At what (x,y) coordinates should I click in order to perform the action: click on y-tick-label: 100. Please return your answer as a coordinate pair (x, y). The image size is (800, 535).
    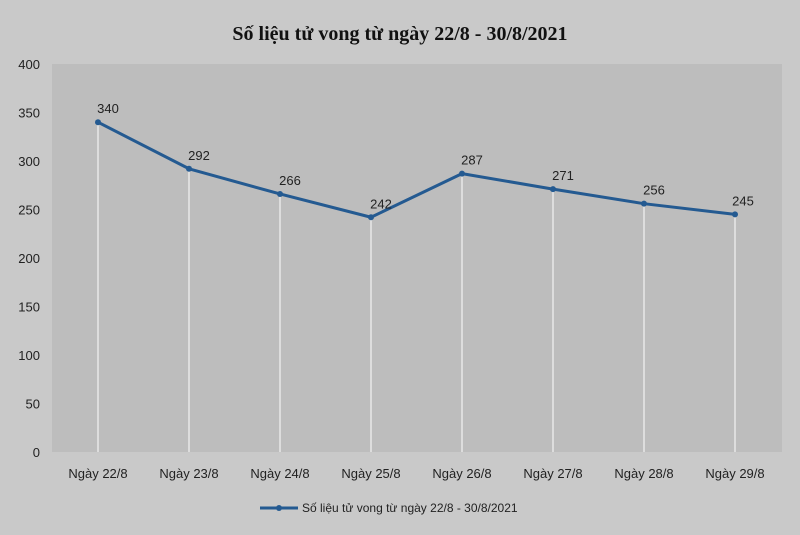
    Looking at the image, I should click on (29, 355).